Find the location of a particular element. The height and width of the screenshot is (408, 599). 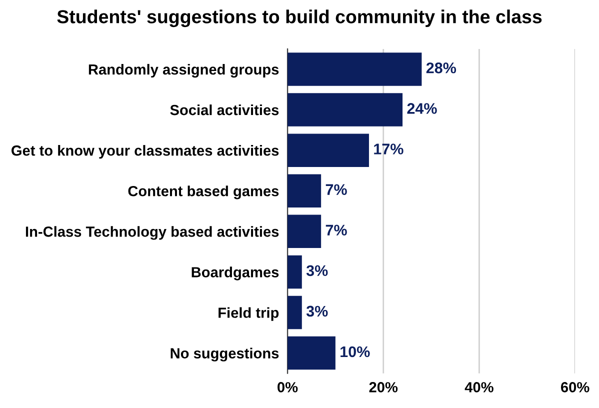

y-tick-label: Social activities is located at coordinates (224, 110).